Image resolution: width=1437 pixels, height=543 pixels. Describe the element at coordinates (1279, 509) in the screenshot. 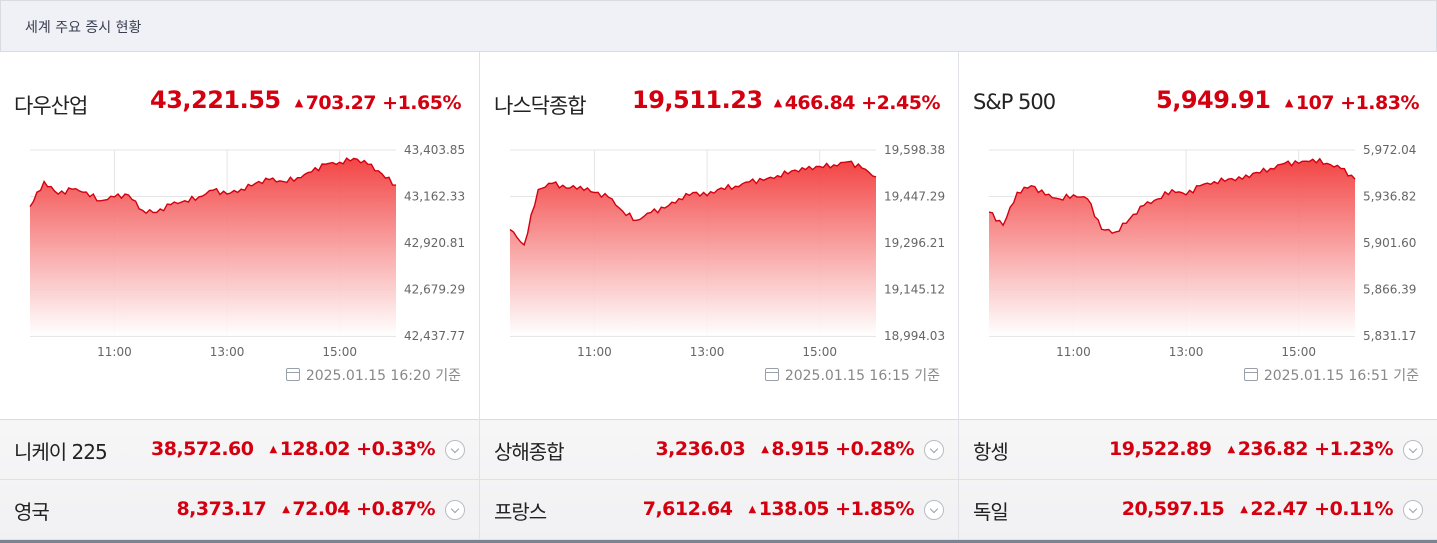

I see `change-amount: 22.47` at that location.